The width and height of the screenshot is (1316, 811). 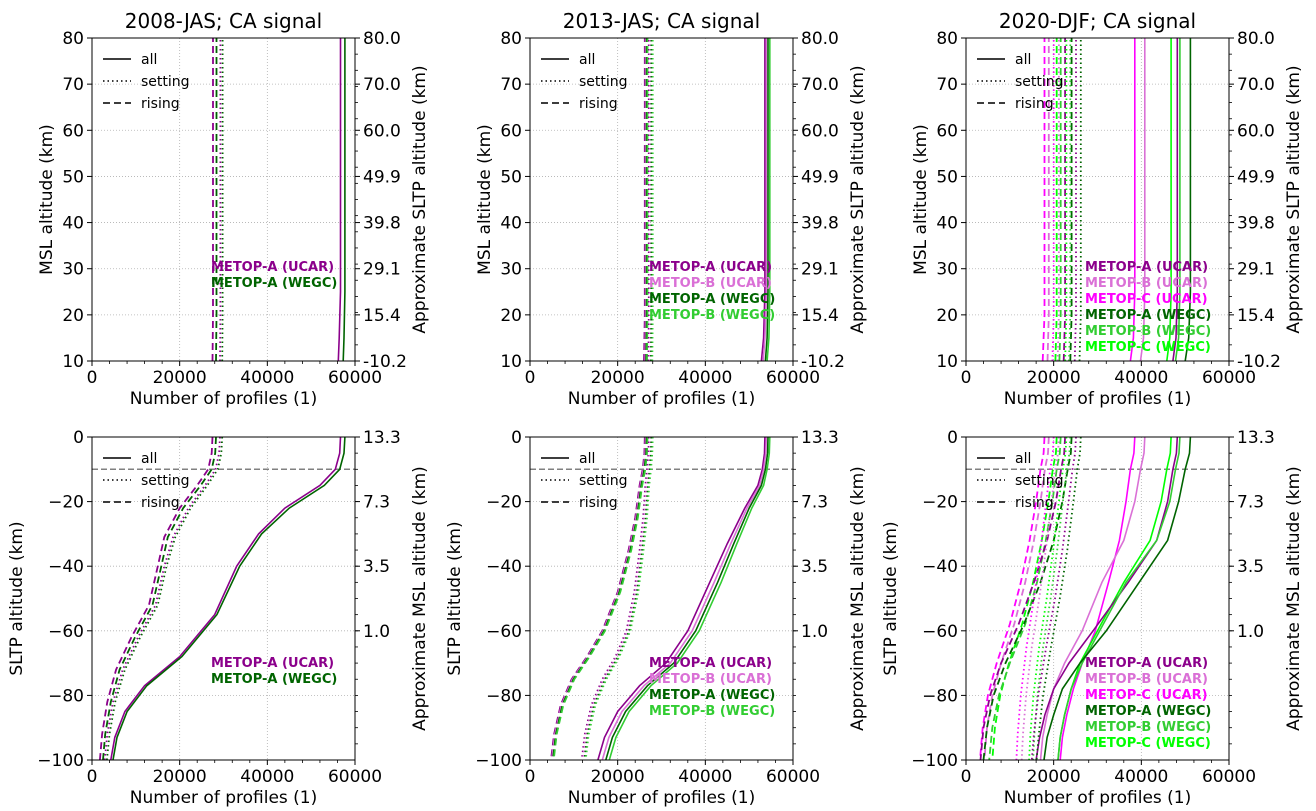 What do you see at coordinates (511, 224) in the screenshot?
I see `y-tick-label: 40` at bounding box center [511, 224].